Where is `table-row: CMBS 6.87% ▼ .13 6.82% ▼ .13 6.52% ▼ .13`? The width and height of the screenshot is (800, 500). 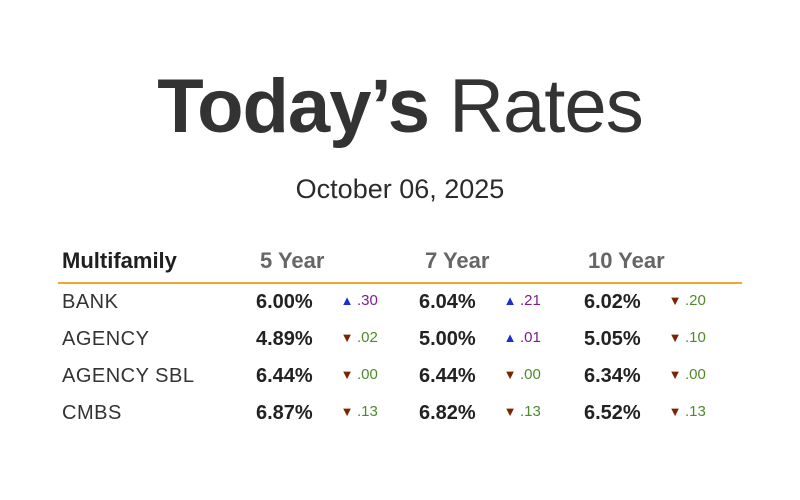
table-row: CMBS 6.87% ▼ .13 6.82% ▼ .13 6.52% ▼ .13 is located at coordinates (400, 413).